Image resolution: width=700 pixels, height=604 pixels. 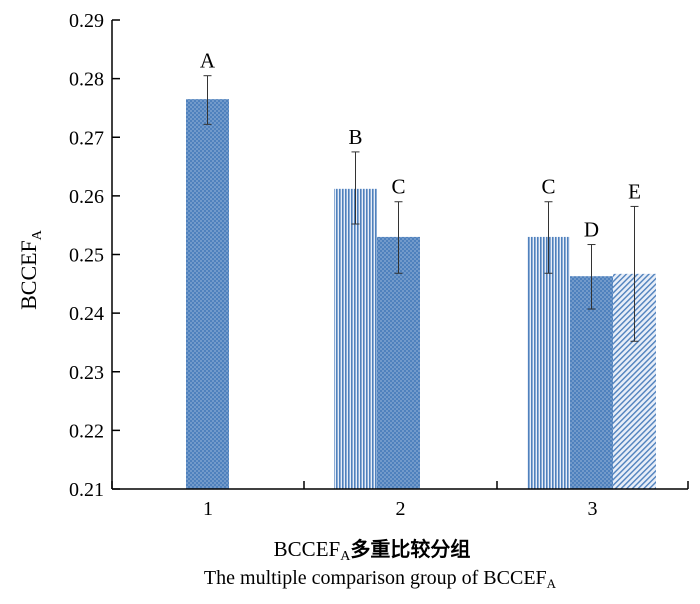 What do you see at coordinates (86, 256) in the screenshot?
I see `y-tick-label-4: 0.25` at bounding box center [86, 256].